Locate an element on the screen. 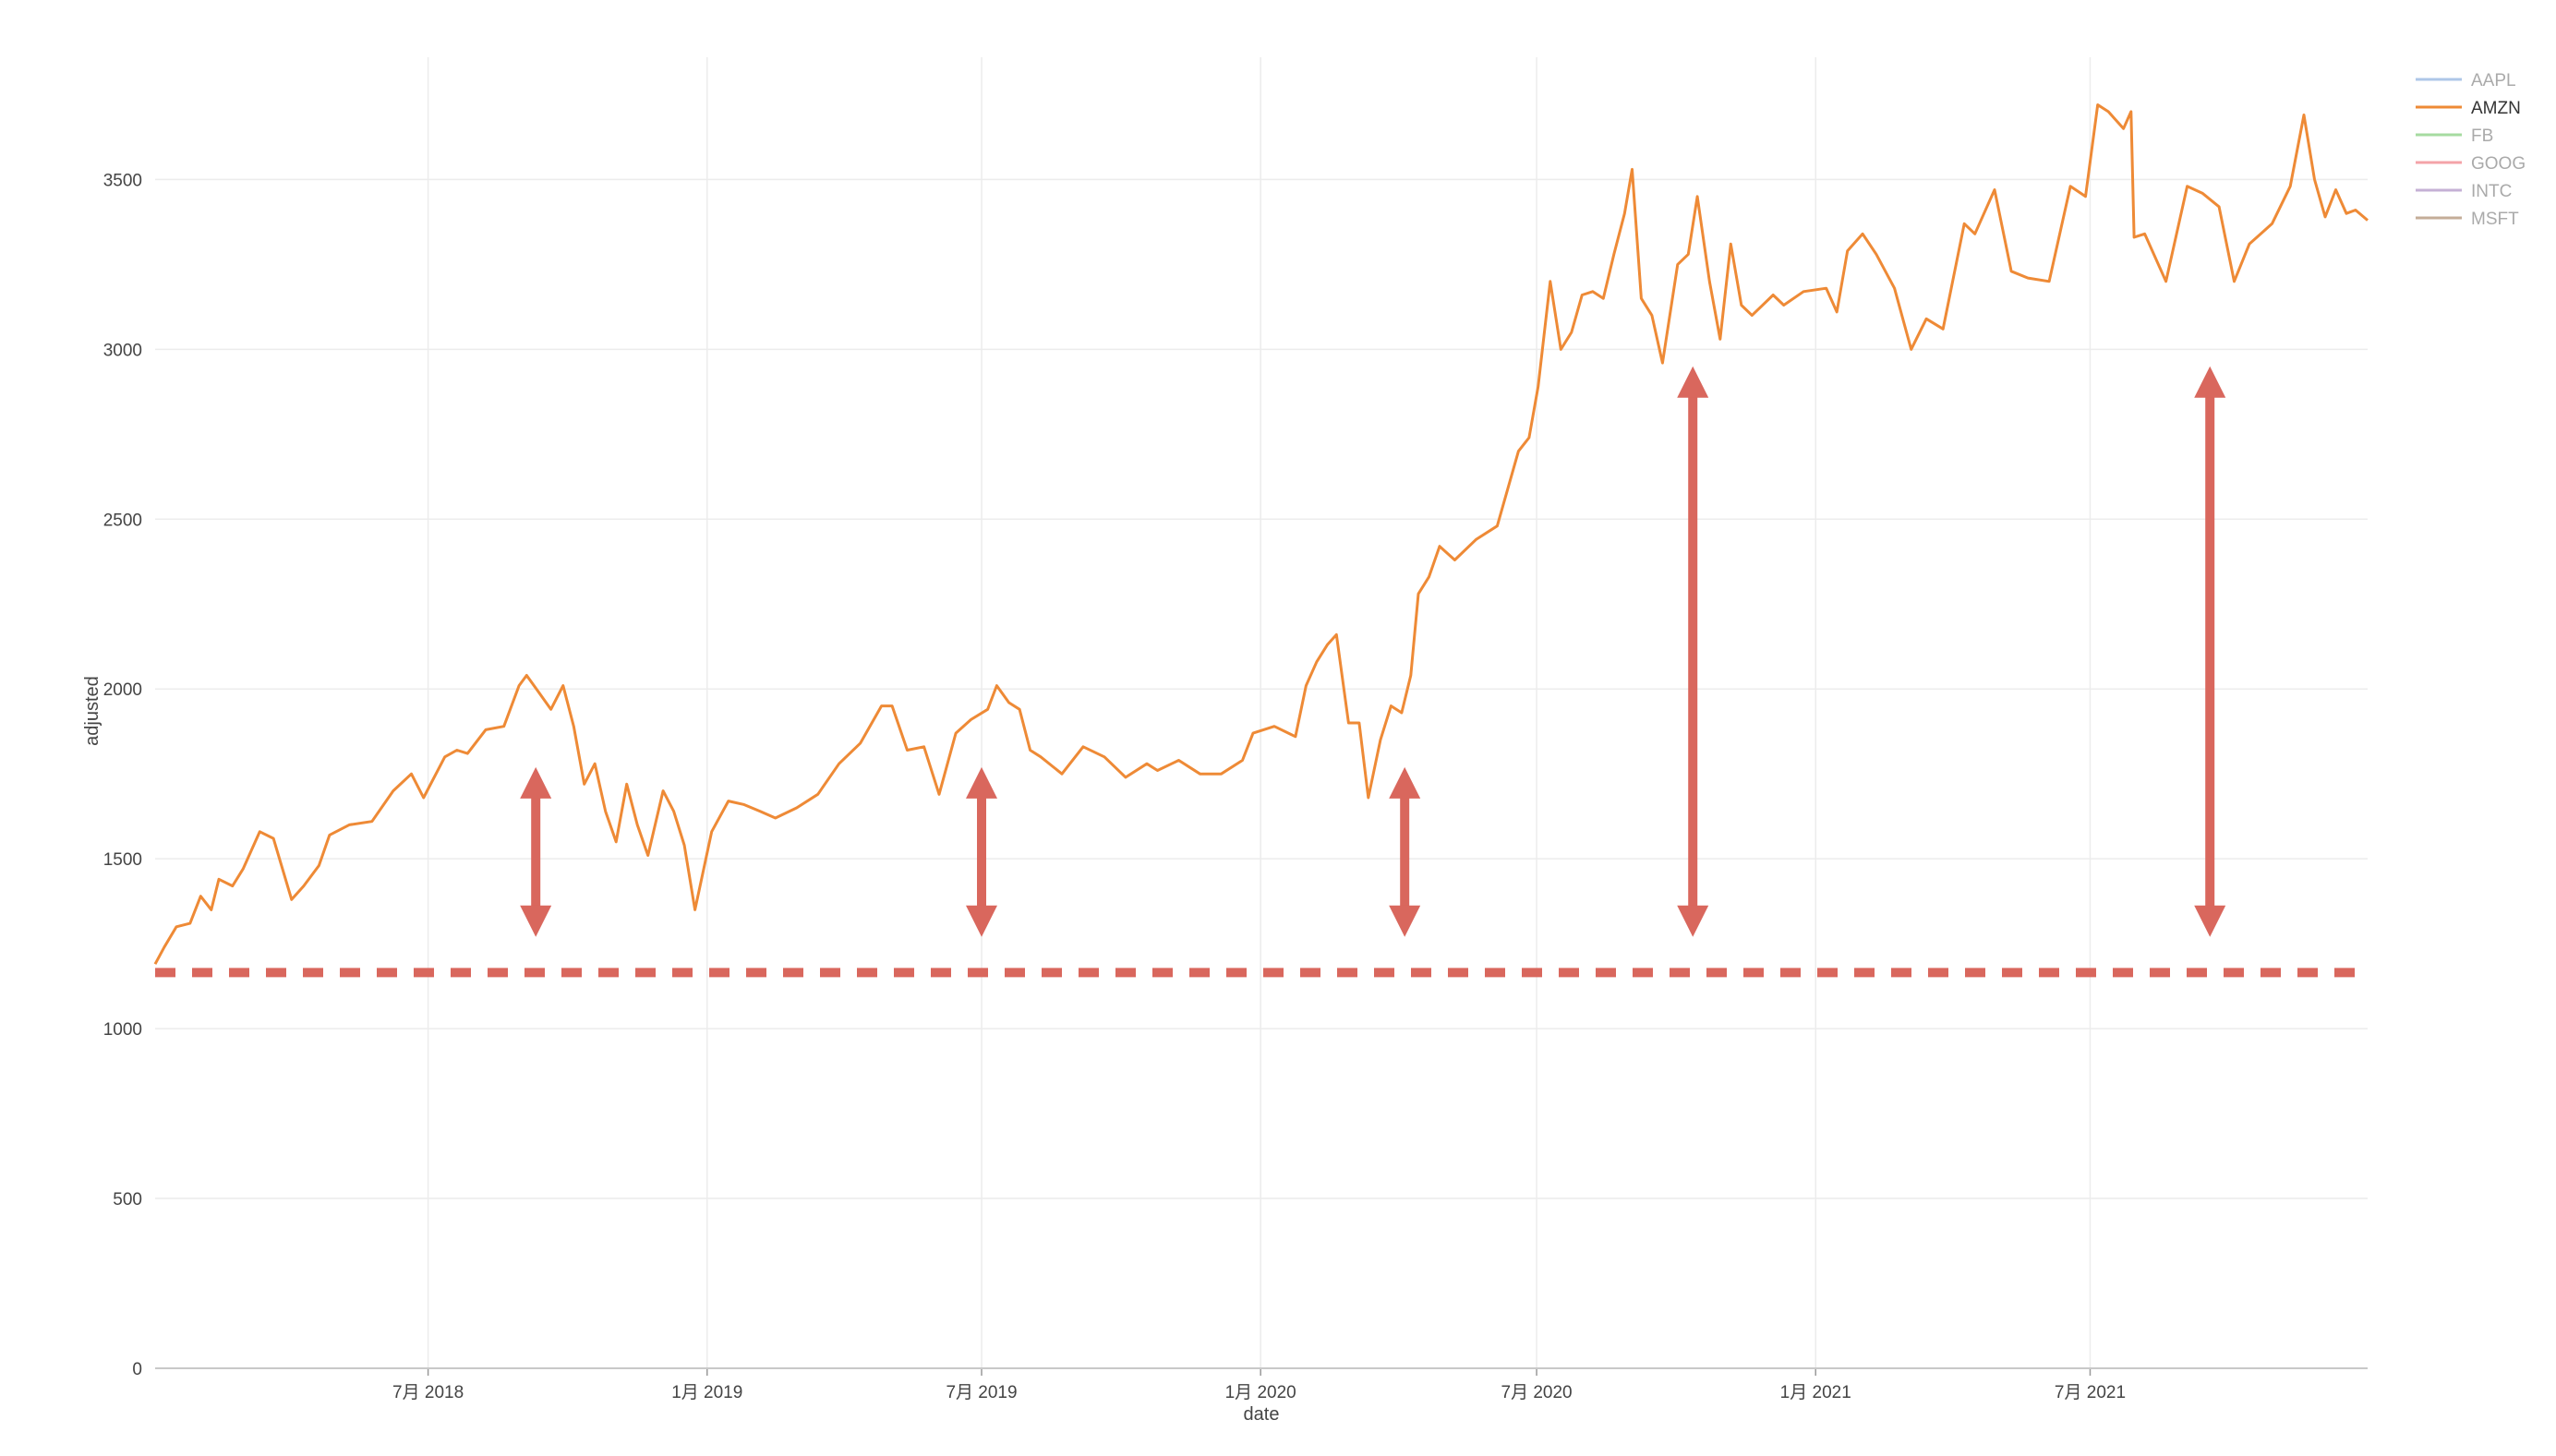  y-tick-label: 3000 is located at coordinates (123, 350).